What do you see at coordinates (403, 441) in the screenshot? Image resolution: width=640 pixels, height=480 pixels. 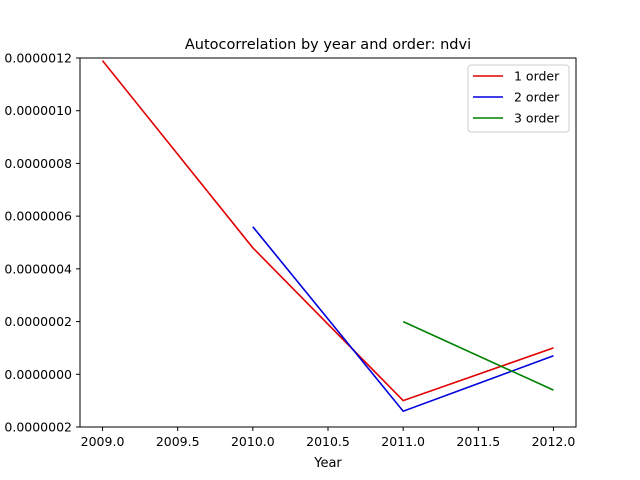 I see `x-tick-label: 2011.0` at bounding box center [403, 441].